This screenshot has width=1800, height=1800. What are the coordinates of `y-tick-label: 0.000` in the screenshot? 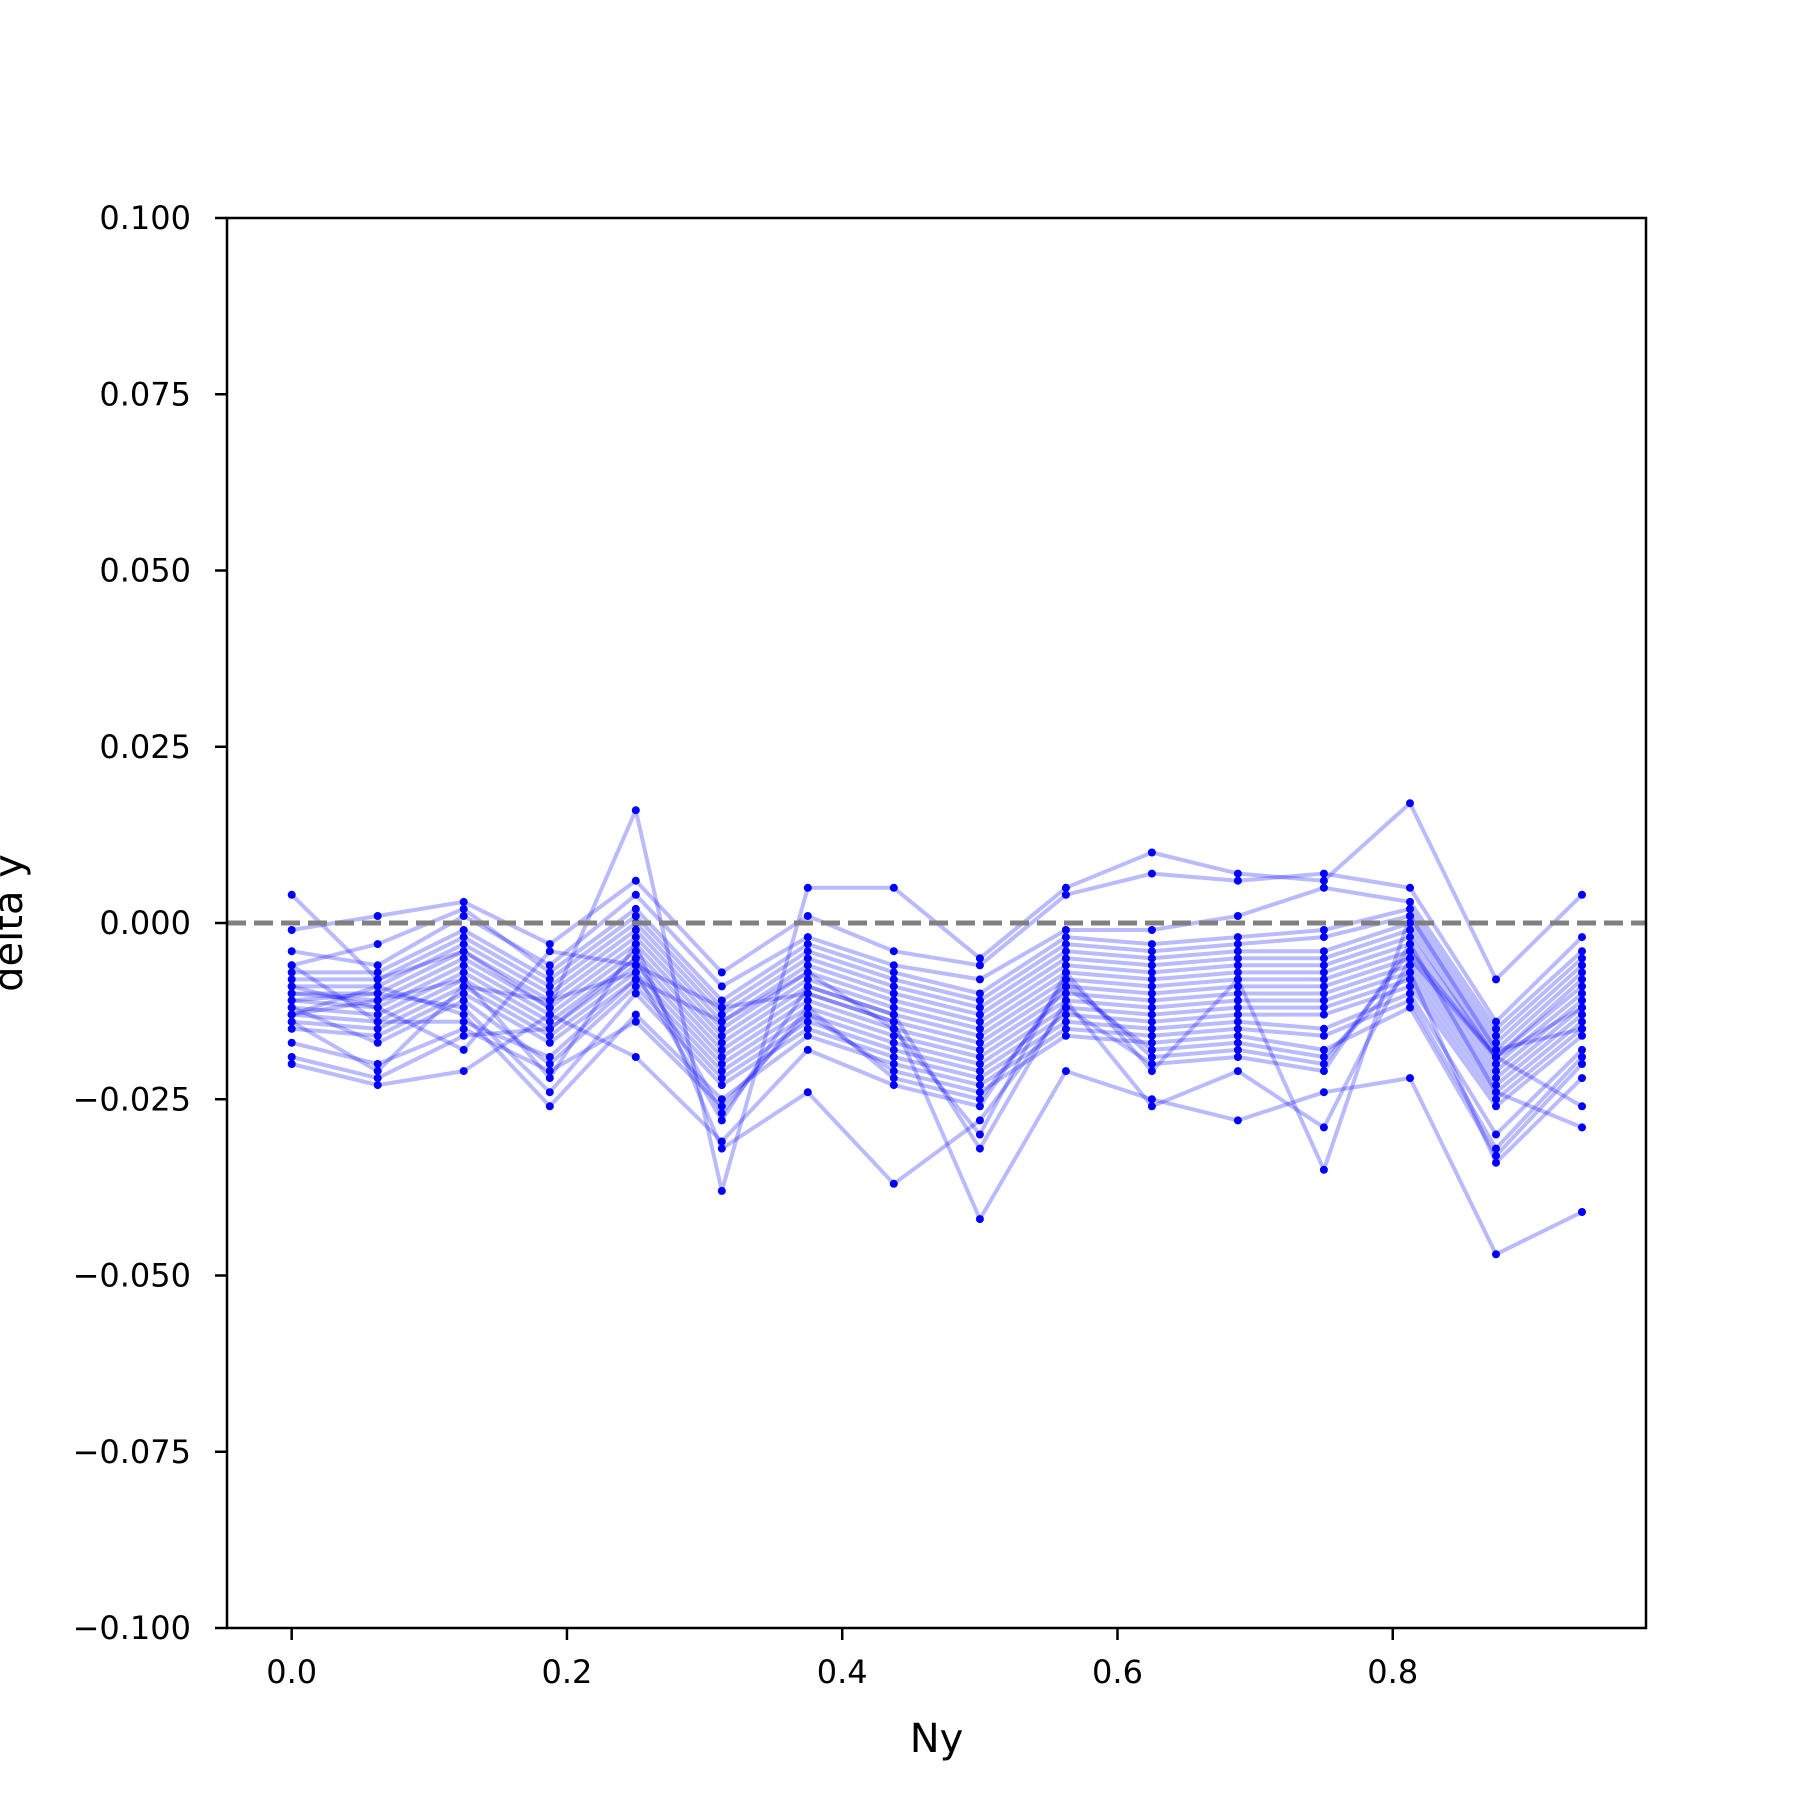 It's located at (145, 923).